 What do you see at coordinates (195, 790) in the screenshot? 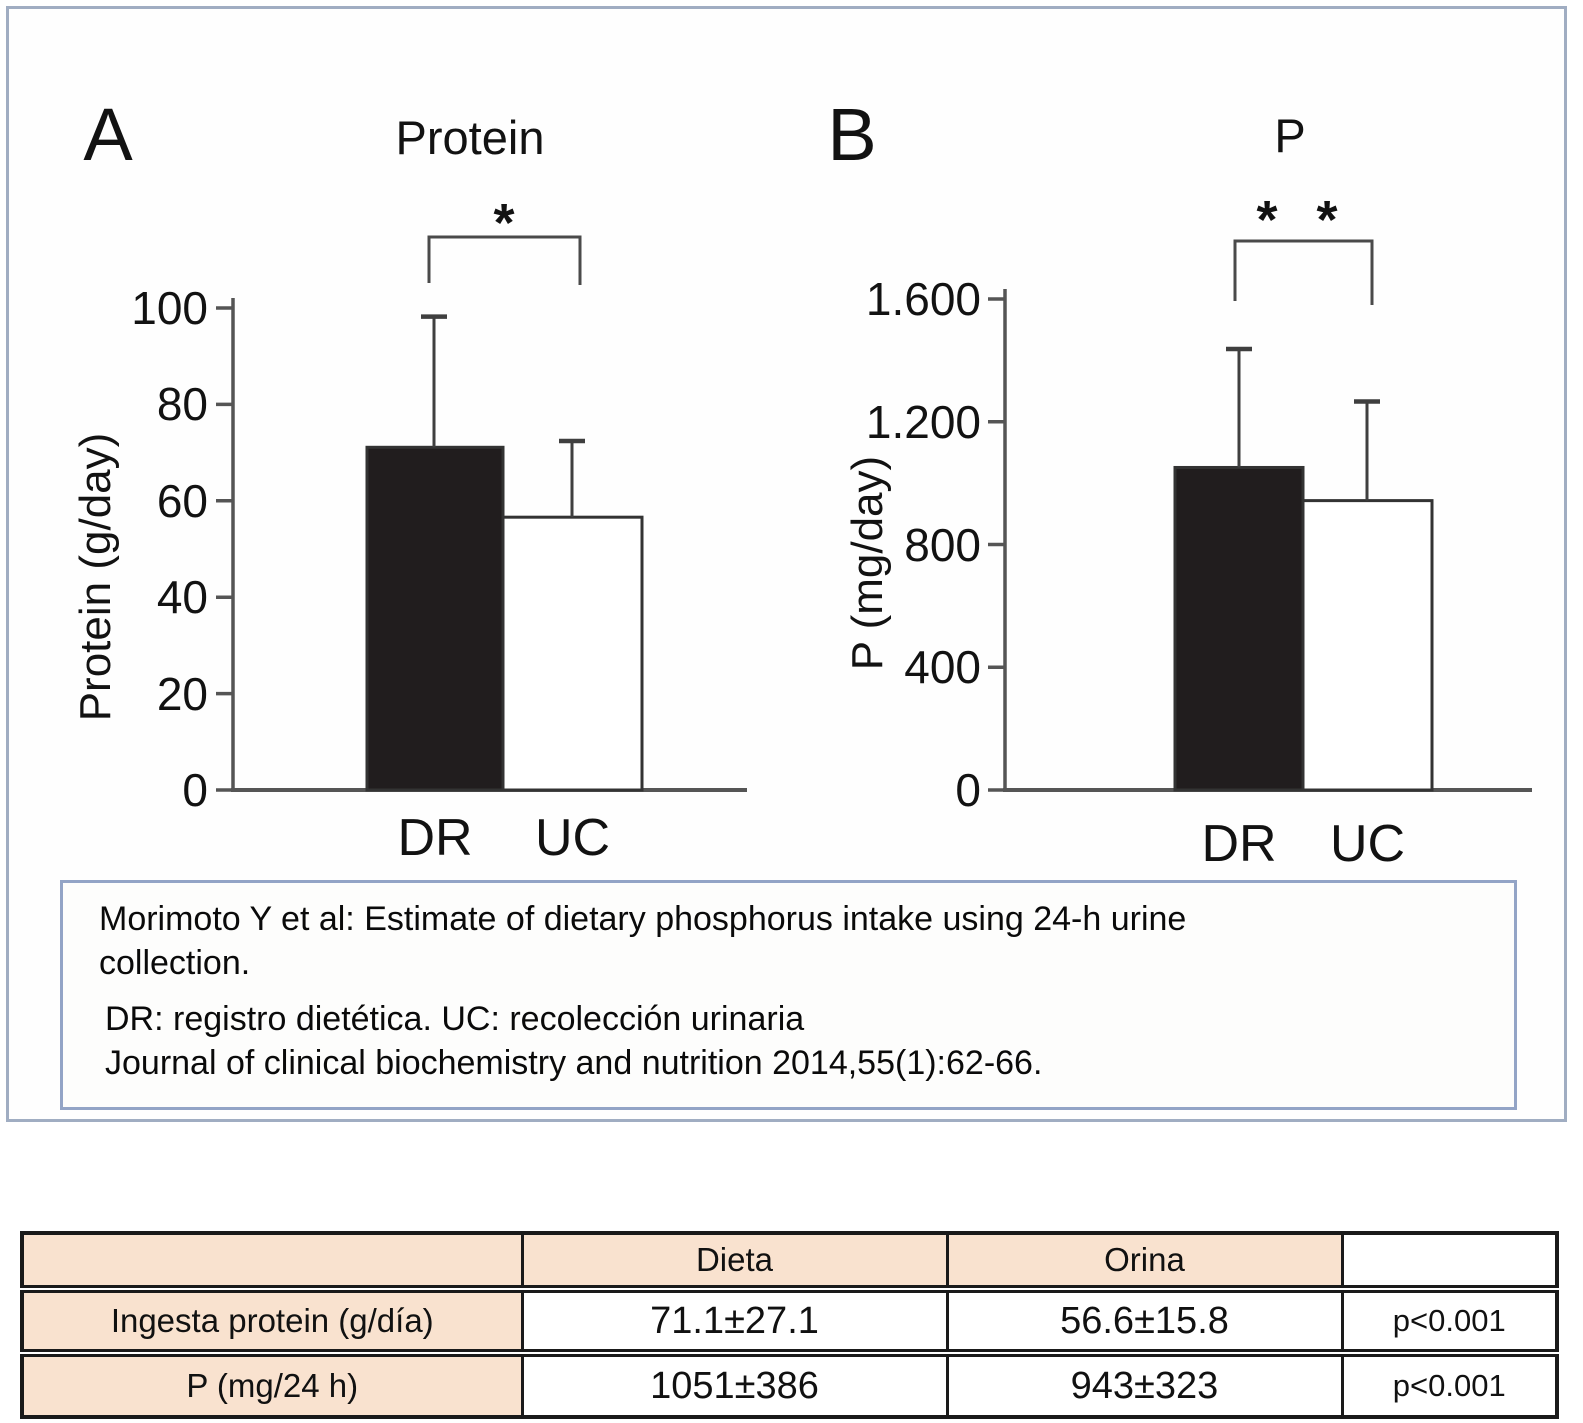
I see `y-tick-label-A: 0` at bounding box center [195, 790].